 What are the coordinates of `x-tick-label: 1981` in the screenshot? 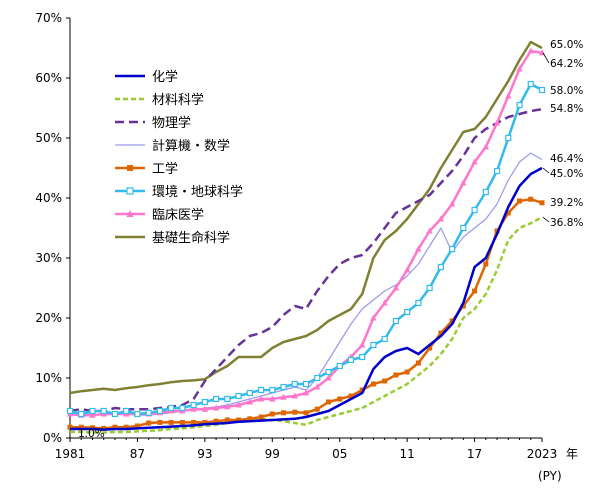 It's located at (70, 454).